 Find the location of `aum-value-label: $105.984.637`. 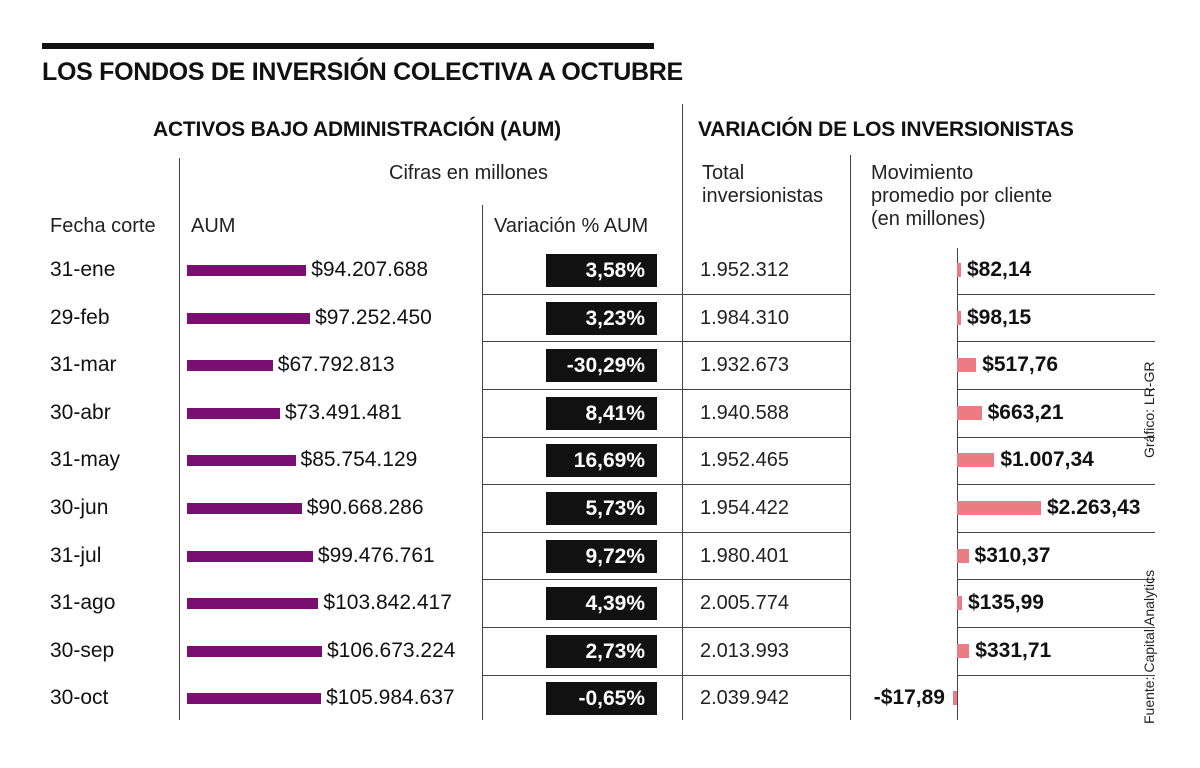

aum-value-label: $105.984.637 is located at coordinates (390, 698).